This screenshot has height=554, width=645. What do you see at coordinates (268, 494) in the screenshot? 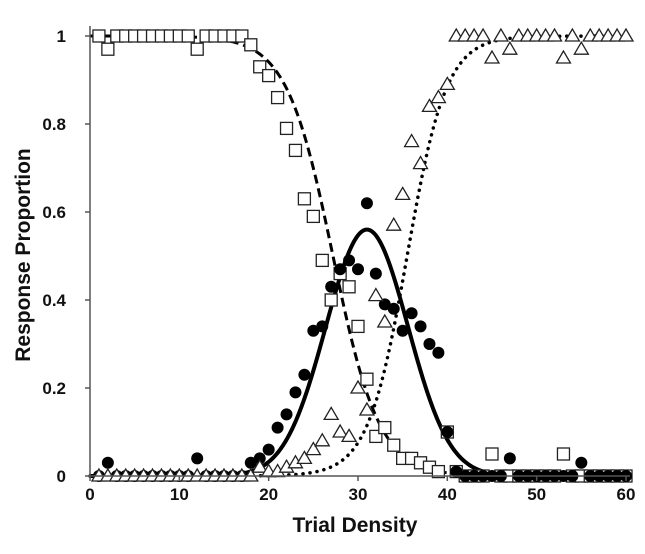
I see `x-tick-label: 20` at bounding box center [268, 494].